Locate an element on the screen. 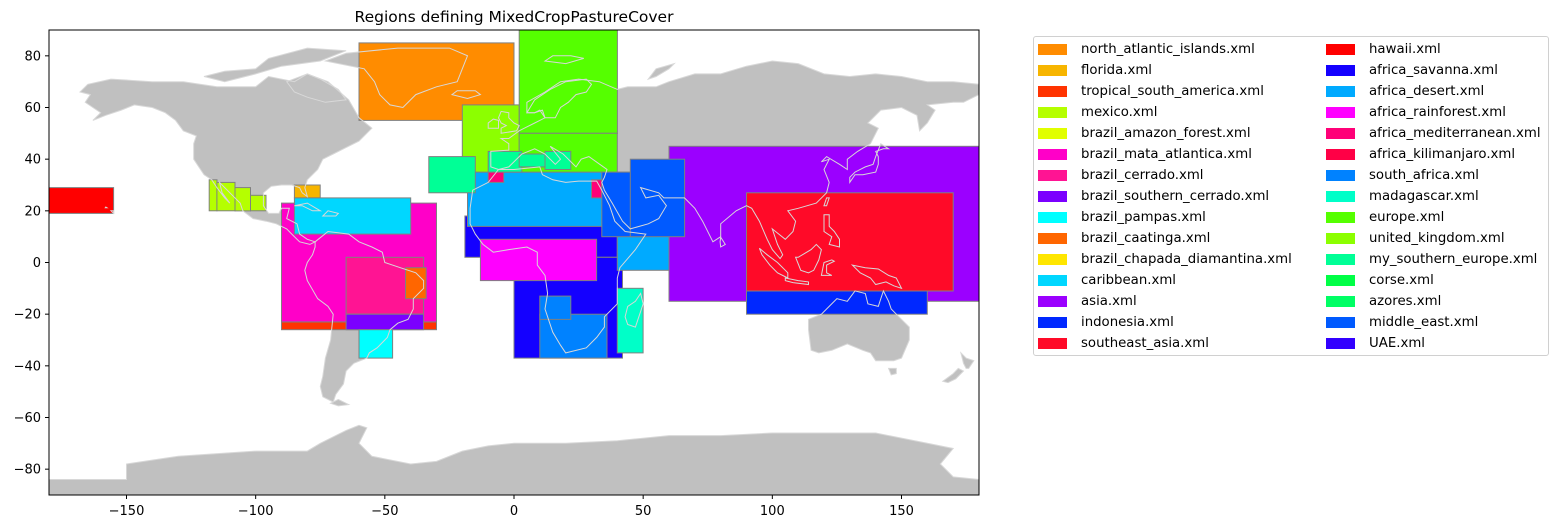  coastline-svalbard is located at coordinates (563, 60).